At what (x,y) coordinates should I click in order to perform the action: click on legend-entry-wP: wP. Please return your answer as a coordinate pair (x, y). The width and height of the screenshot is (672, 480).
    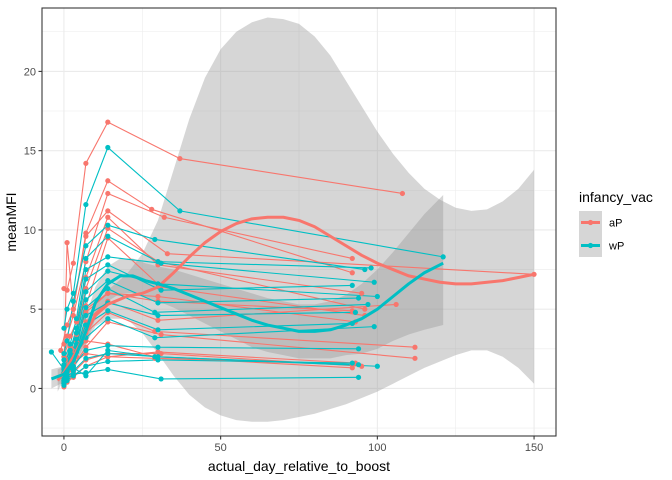
    Looking at the image, I should click on (601, 245).